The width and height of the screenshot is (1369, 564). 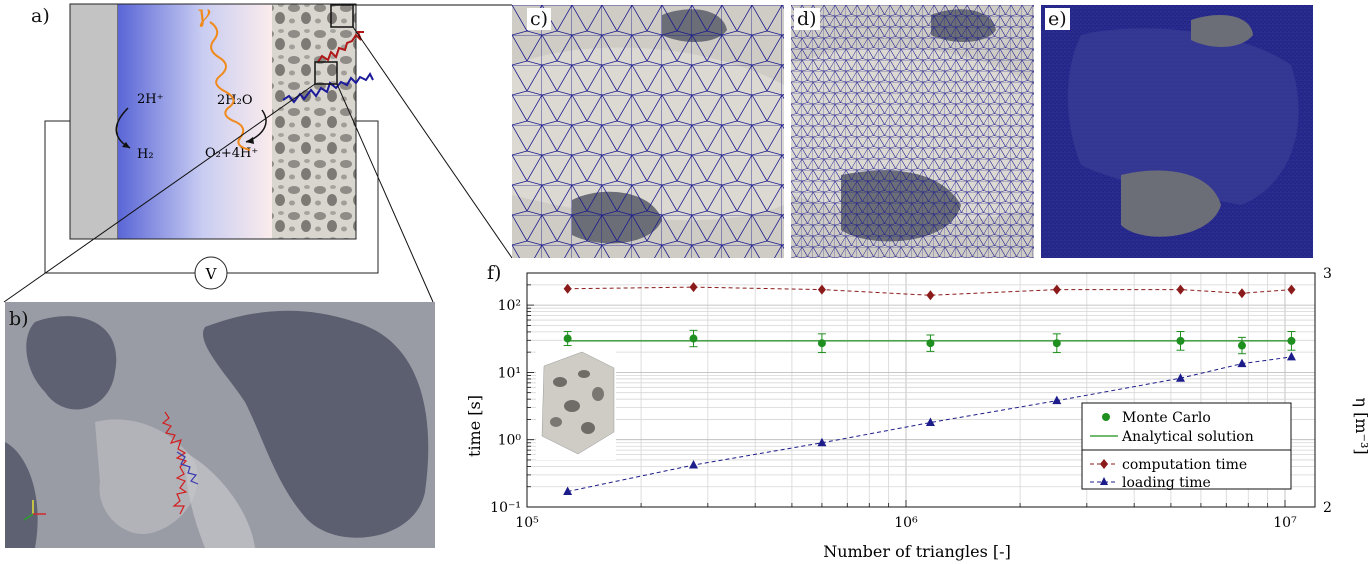 I want to click on voltmeter-label: V, so click(x=211, y=274).